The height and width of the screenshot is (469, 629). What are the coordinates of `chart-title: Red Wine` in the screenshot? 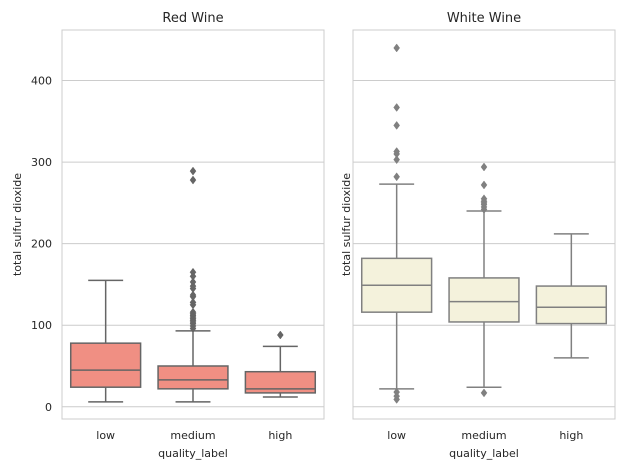 It's located at (192, 18).